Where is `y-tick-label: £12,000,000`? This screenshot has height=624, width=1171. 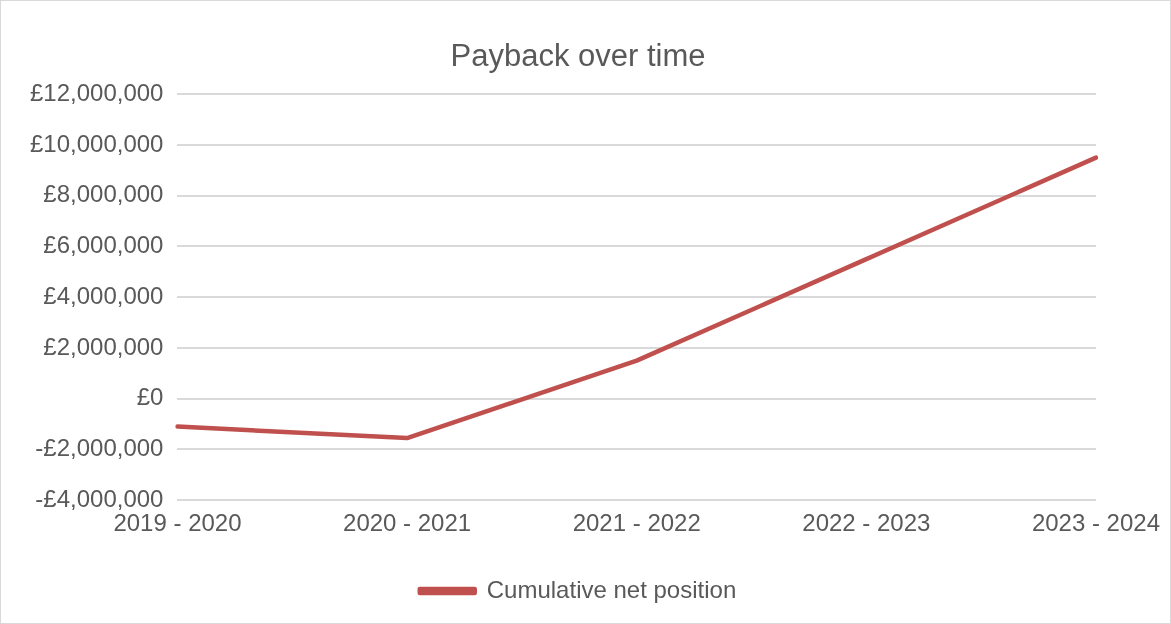
y-tick-label: £12,000,000 is located at coordinates (97, 92).